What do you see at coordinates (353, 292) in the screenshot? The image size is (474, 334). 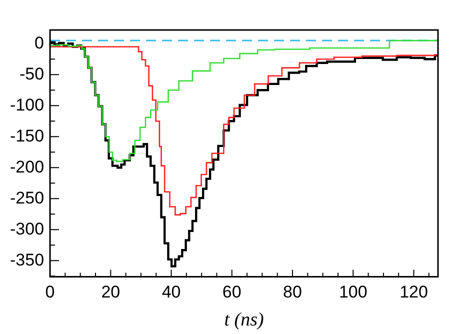 I see `x-tick-label: 100` at bounding box center [353, 292].